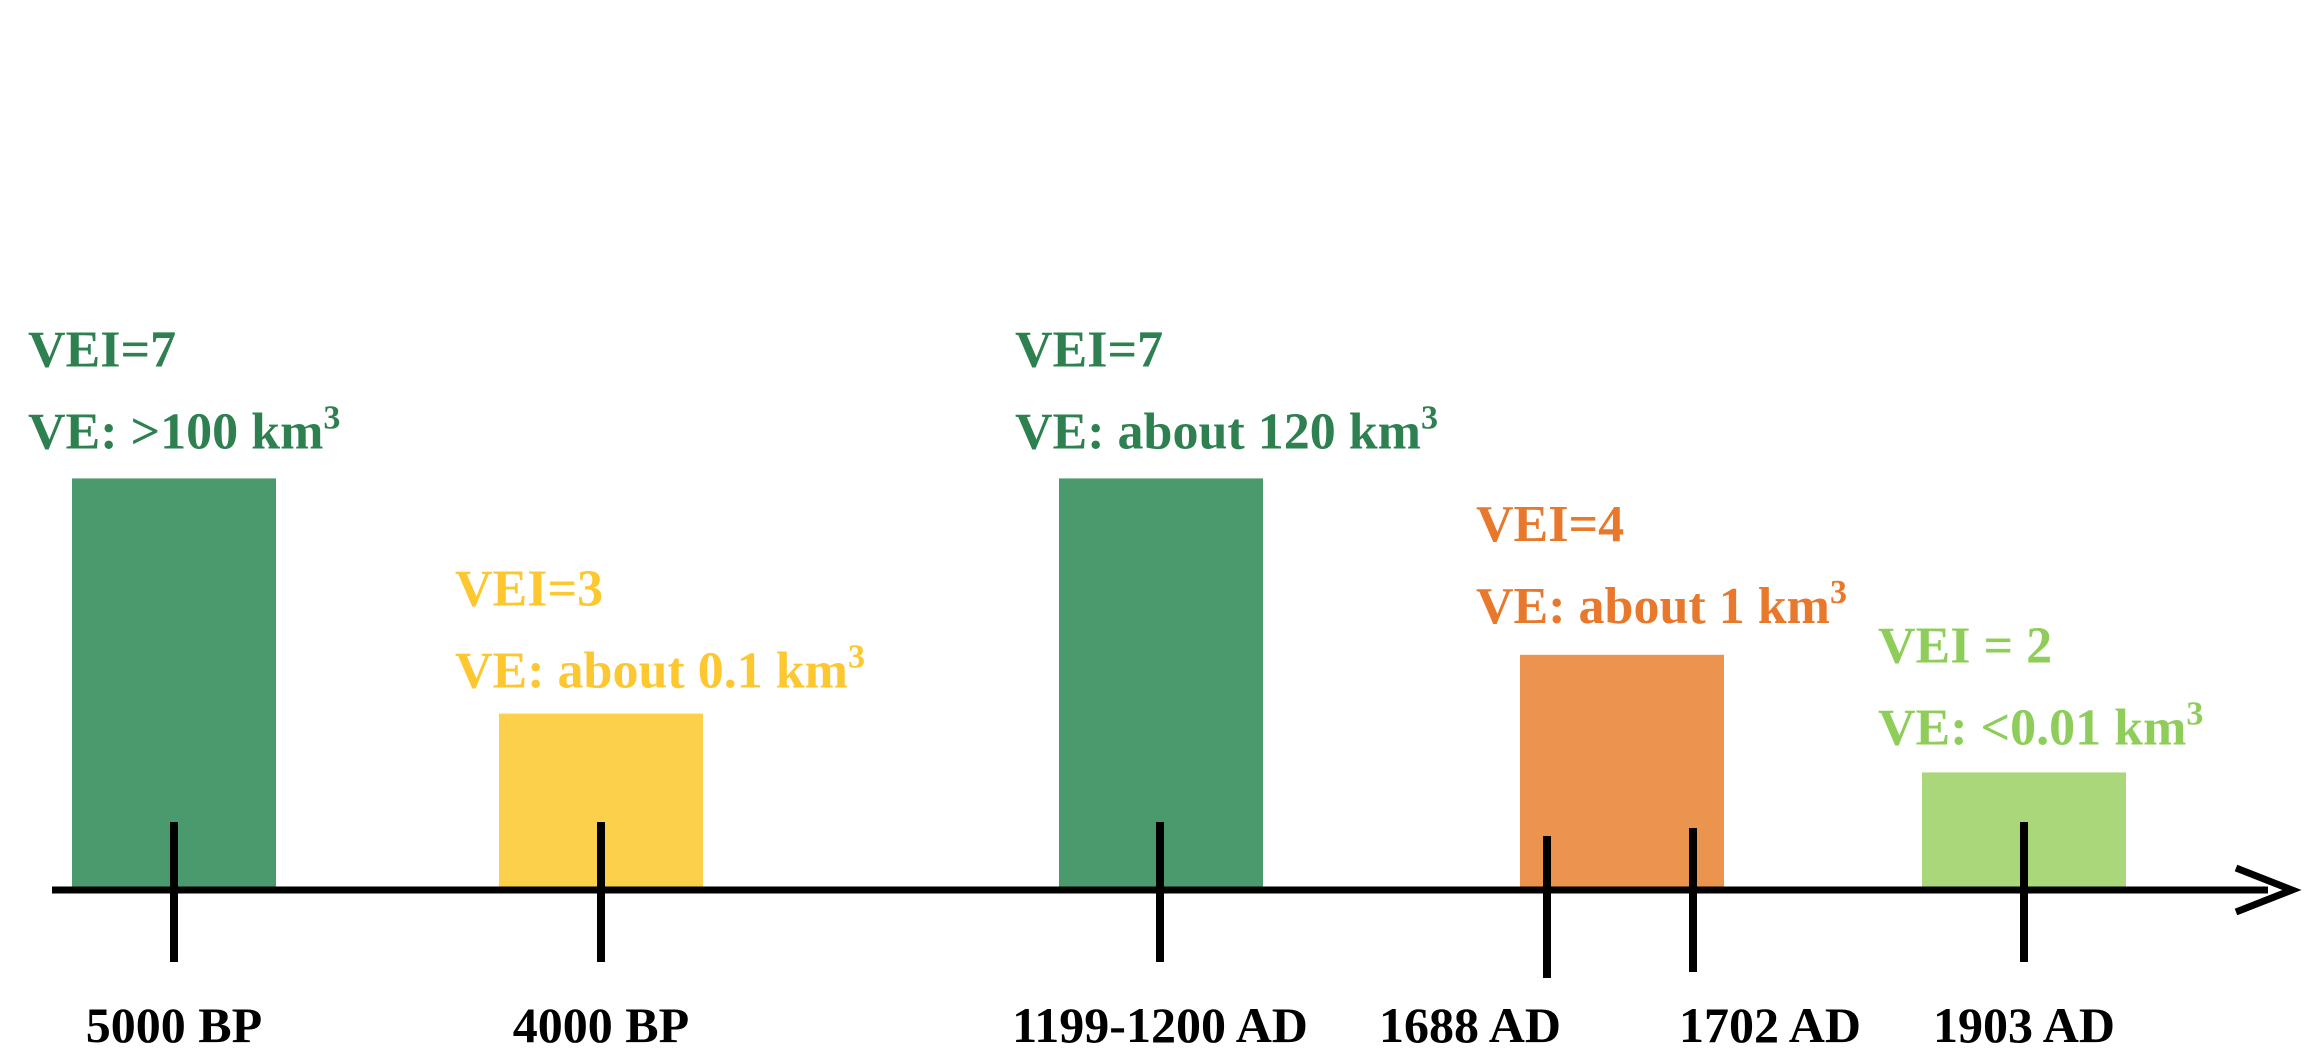  What do you see at coordinates (529, 589) in the screenshot?
I see `vei-label: VEI=3` at bounding box center [529, 589].